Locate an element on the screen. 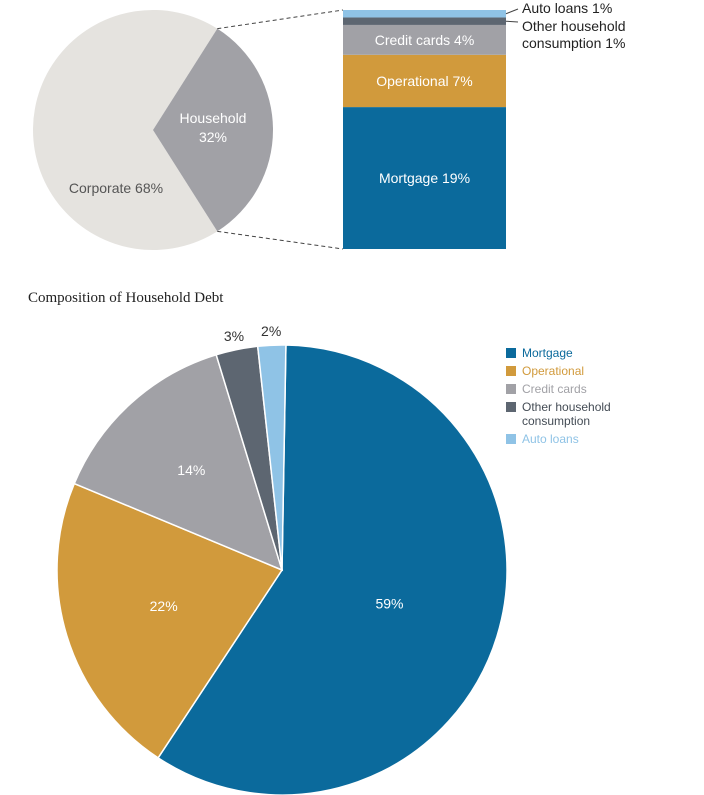 This screenshot has height=795, width=704. breakdown-connector-lines is located at coordinates (280, 129).